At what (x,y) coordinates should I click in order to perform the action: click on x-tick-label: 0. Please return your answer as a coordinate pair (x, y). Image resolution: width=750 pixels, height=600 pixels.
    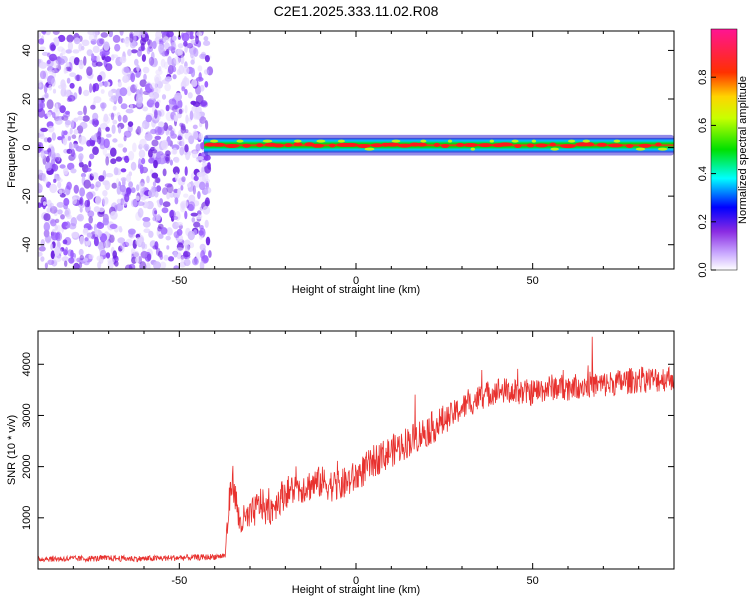
    Looking at the image, I should click on (356, 581).